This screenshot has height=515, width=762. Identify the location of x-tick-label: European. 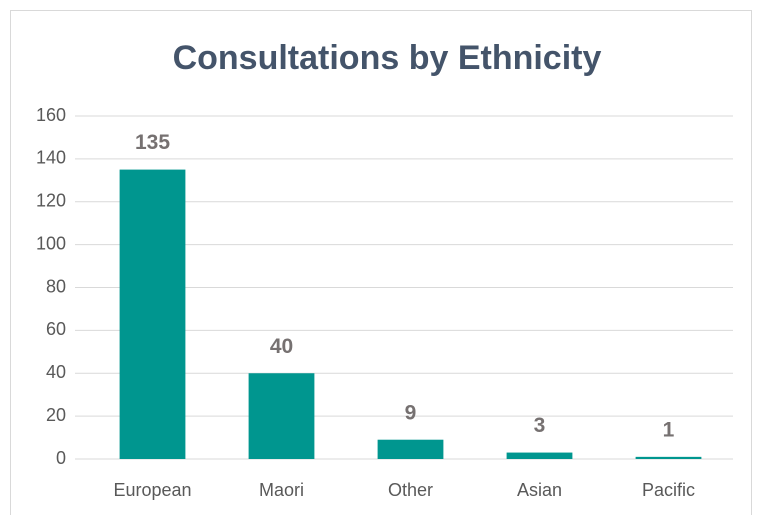
(152, 490).